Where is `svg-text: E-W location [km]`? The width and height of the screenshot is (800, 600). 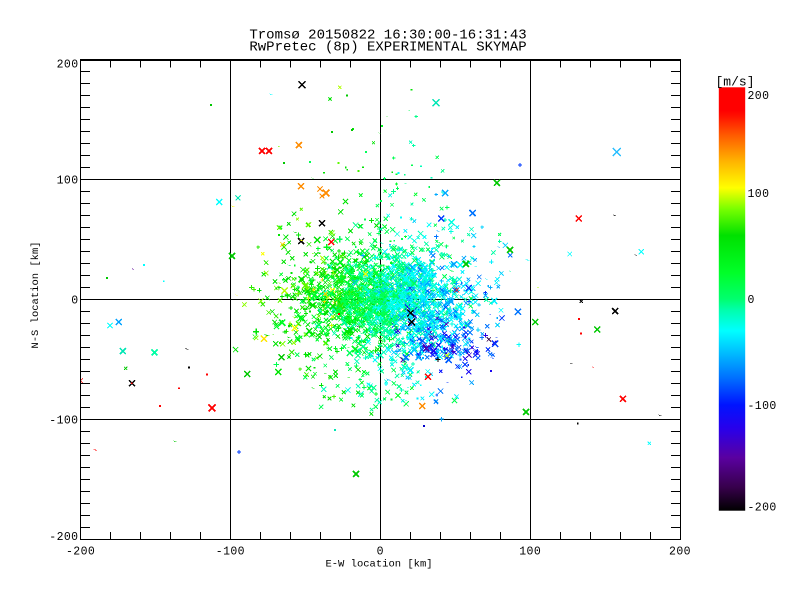
svg-text: E-W location [km] is located at coordinates (378, 565).